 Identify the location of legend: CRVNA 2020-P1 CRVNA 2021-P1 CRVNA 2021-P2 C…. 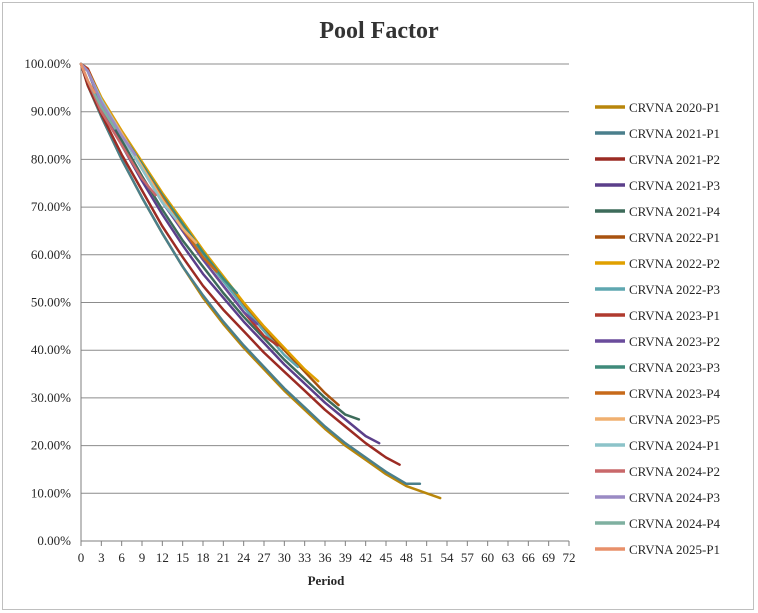
(658, 328).